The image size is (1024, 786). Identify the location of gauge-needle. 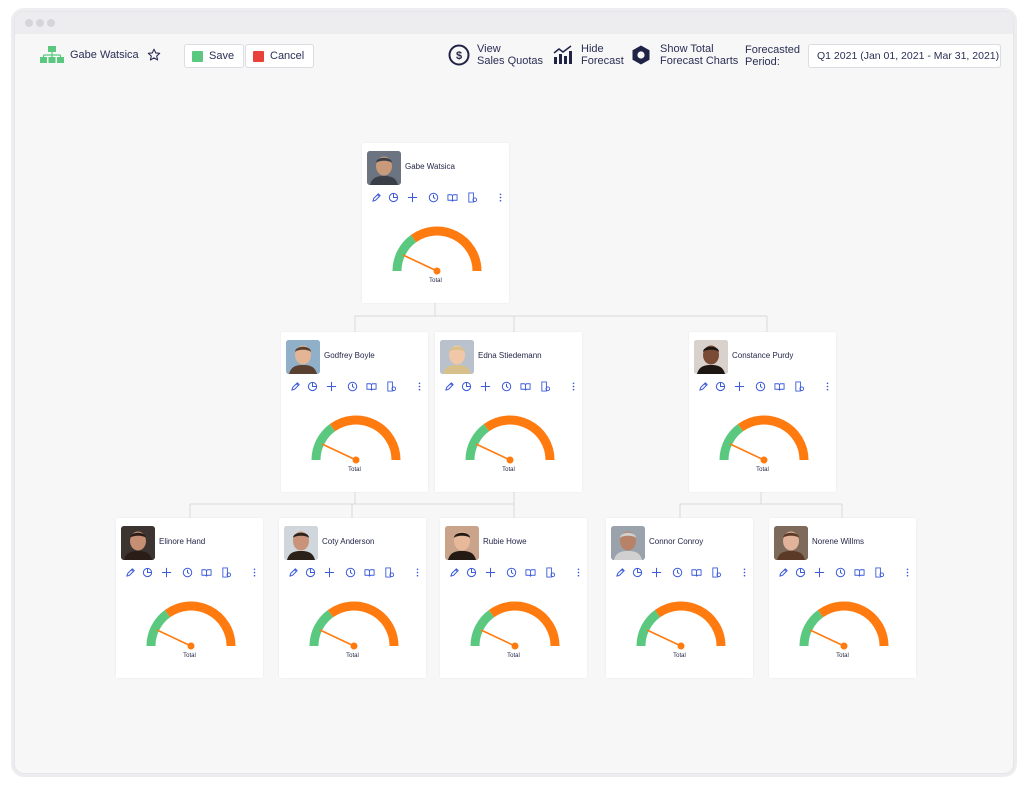
(498, 638).